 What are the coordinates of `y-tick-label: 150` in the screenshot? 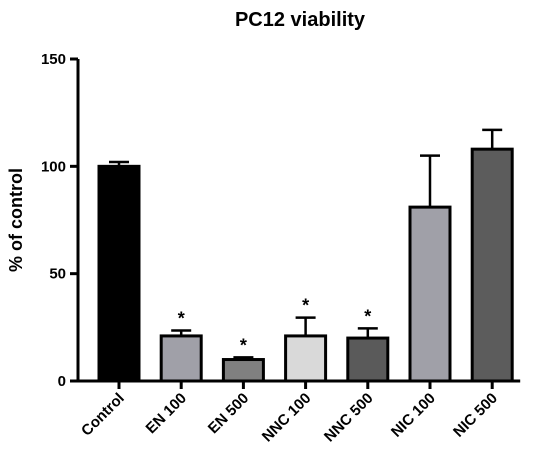 It's located at (53, 59).